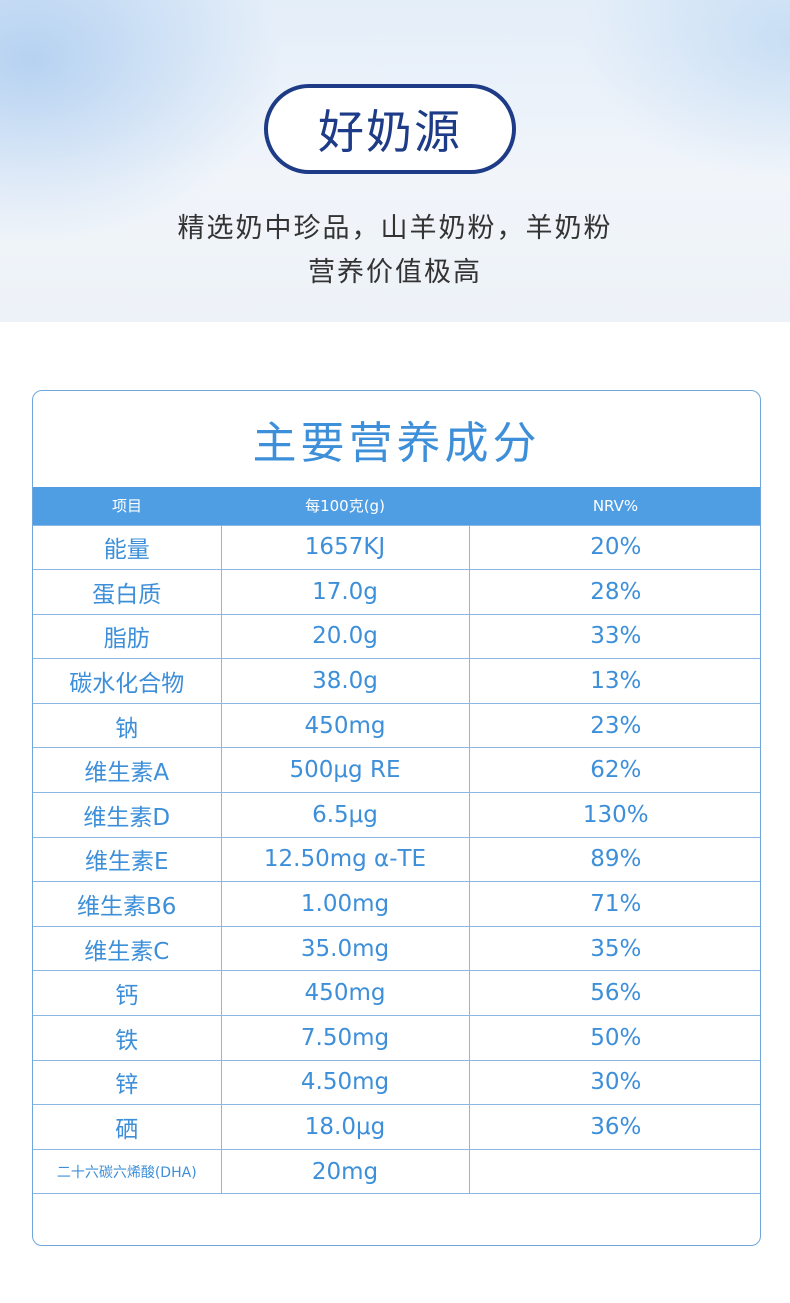 This screenshot has width=790, height=1303. I want to click on table-row: 钠 450mg 23%, so click(396, 725).